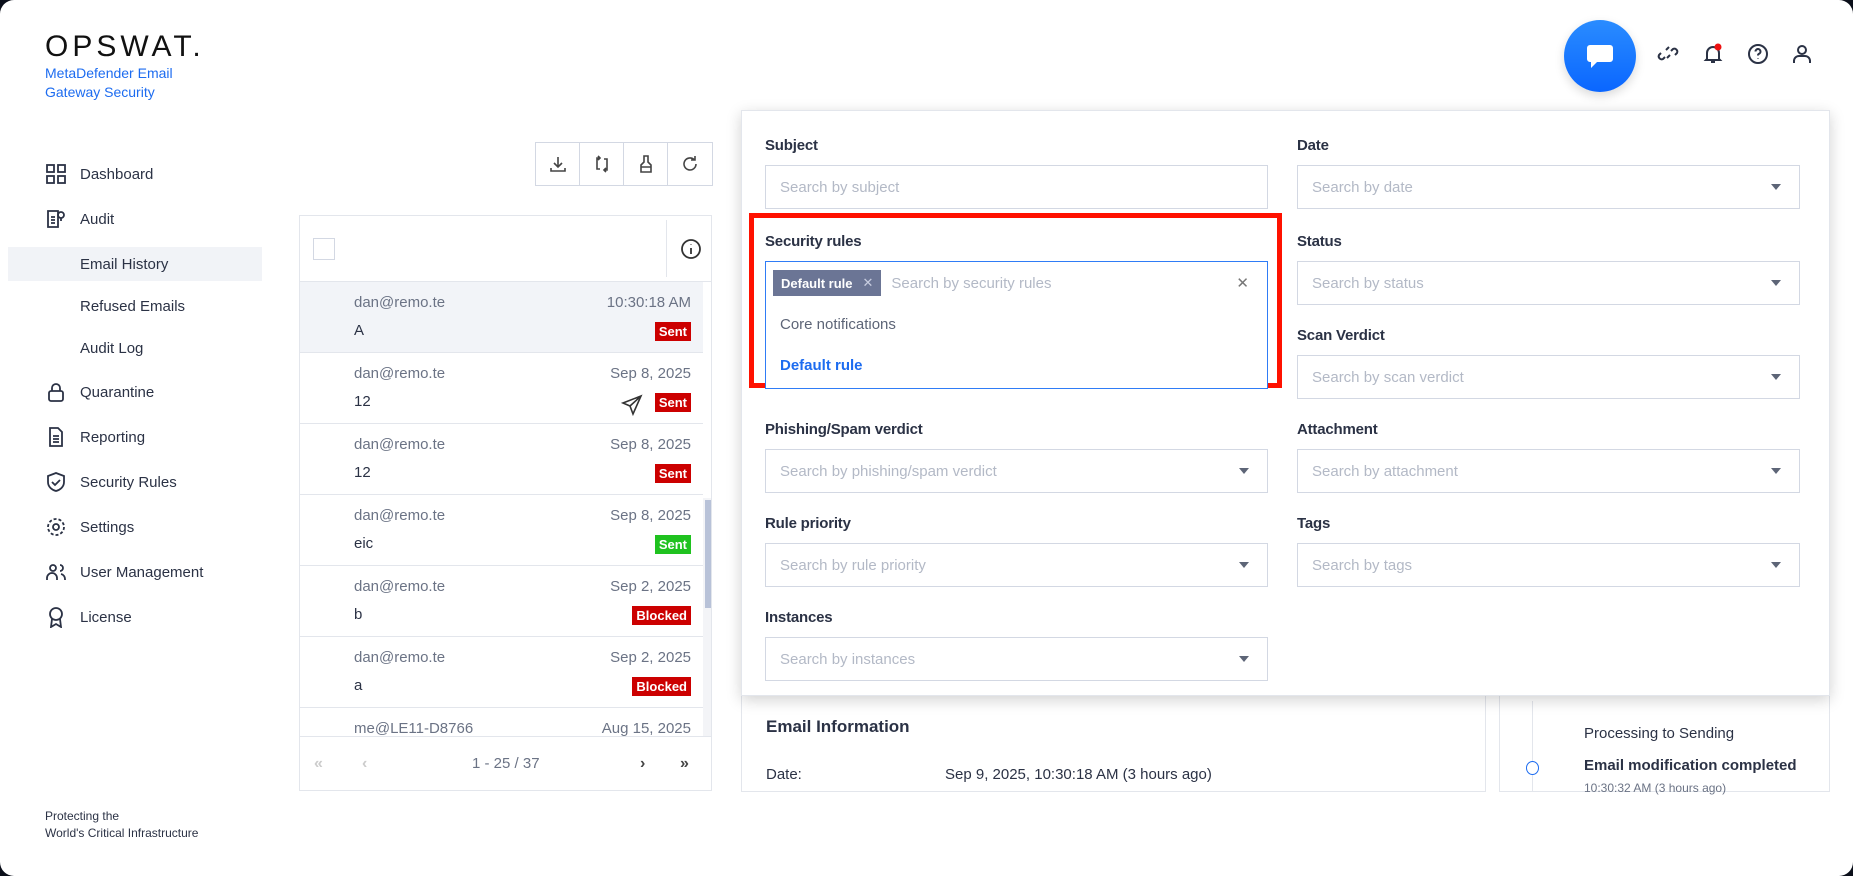  Describe the element at coordinates (643, 763) in the screenshot. I see `next-page-button: ›` at that location.